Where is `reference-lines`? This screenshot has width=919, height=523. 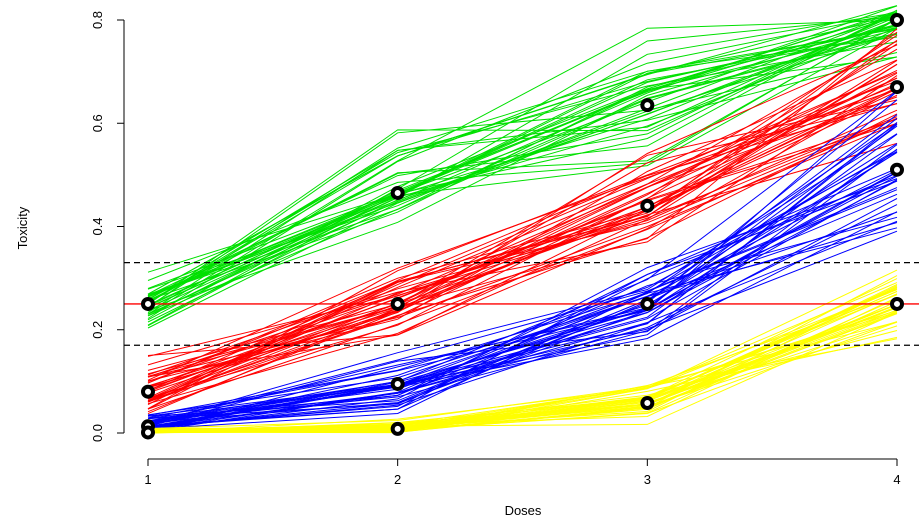
reference-lines is located at coordinates (521, 303).